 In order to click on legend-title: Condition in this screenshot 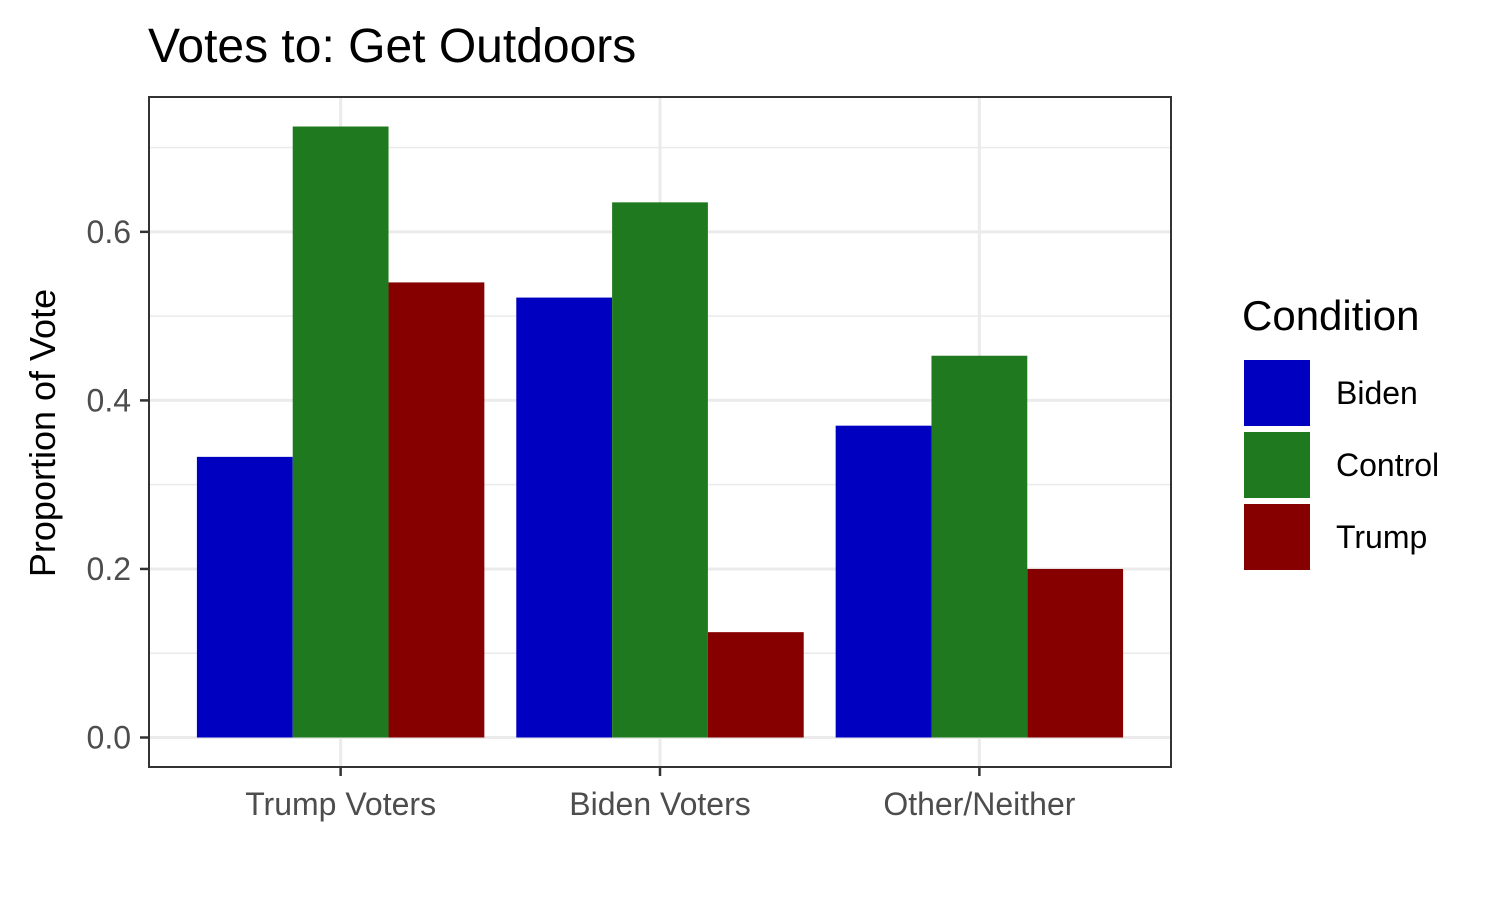, I will do `click(1330, 315)`.